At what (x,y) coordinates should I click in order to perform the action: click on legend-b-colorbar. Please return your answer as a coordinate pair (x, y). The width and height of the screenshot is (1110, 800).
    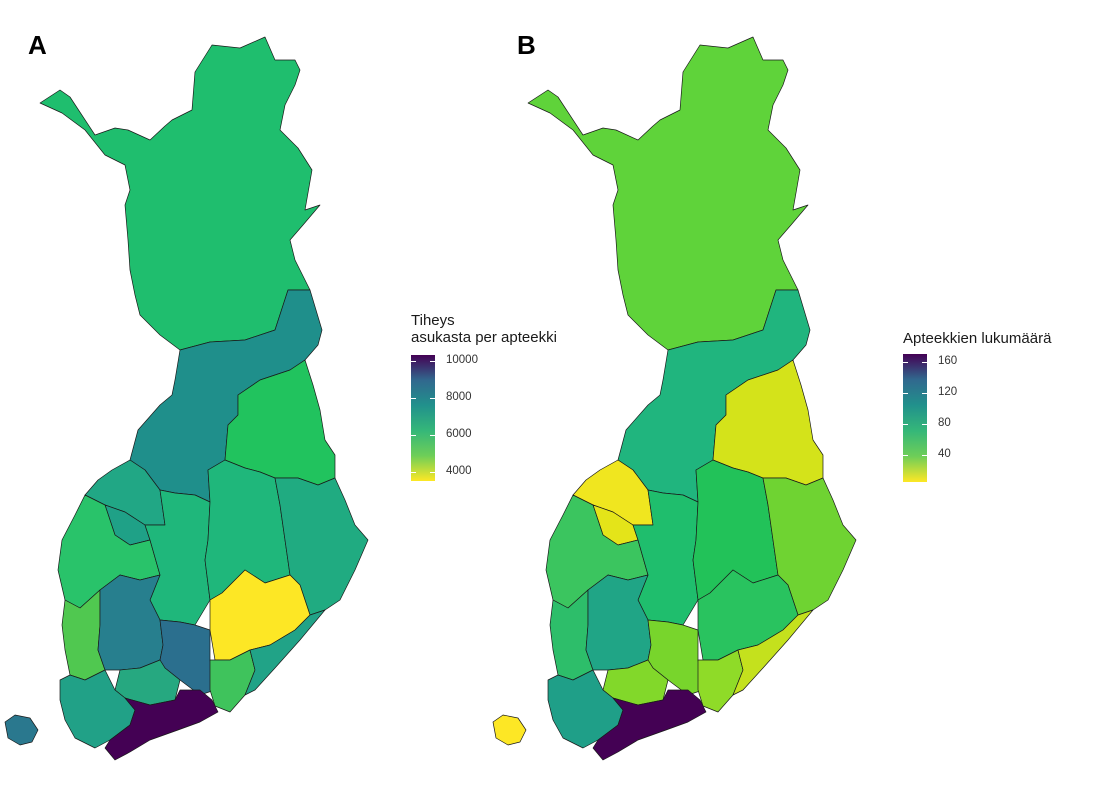
    Looking at the image, I should click on (915, 418).